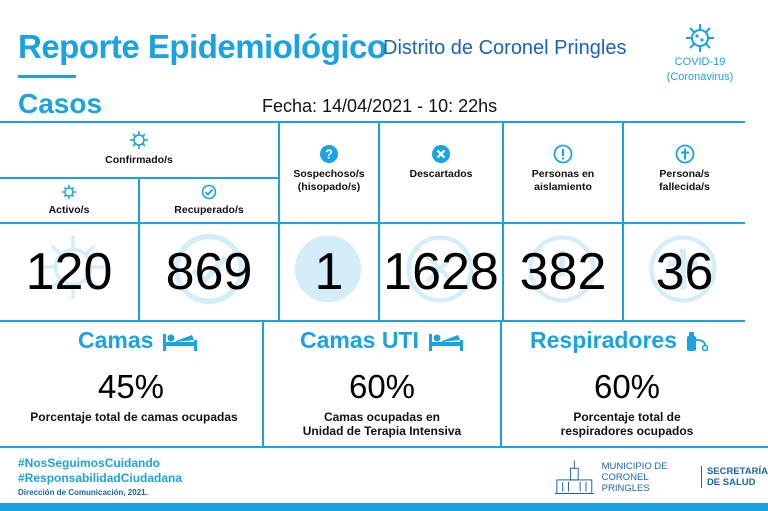 This screenshot has width=768, height=511. I want to click on ventilators-title: Respiradores, so click(619, 340).